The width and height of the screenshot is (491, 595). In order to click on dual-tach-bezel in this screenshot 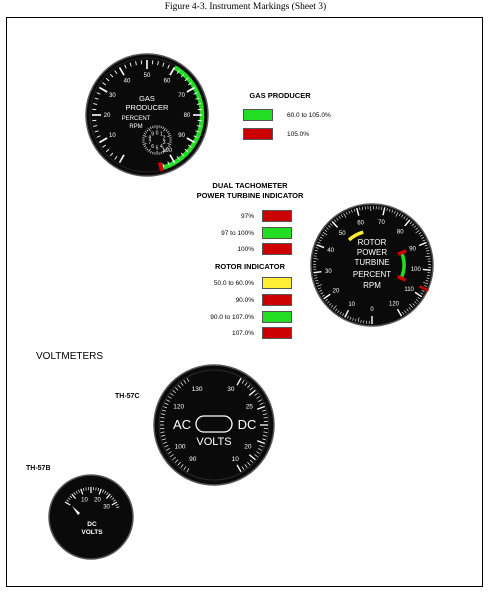, I will do `click(372, 265)`.